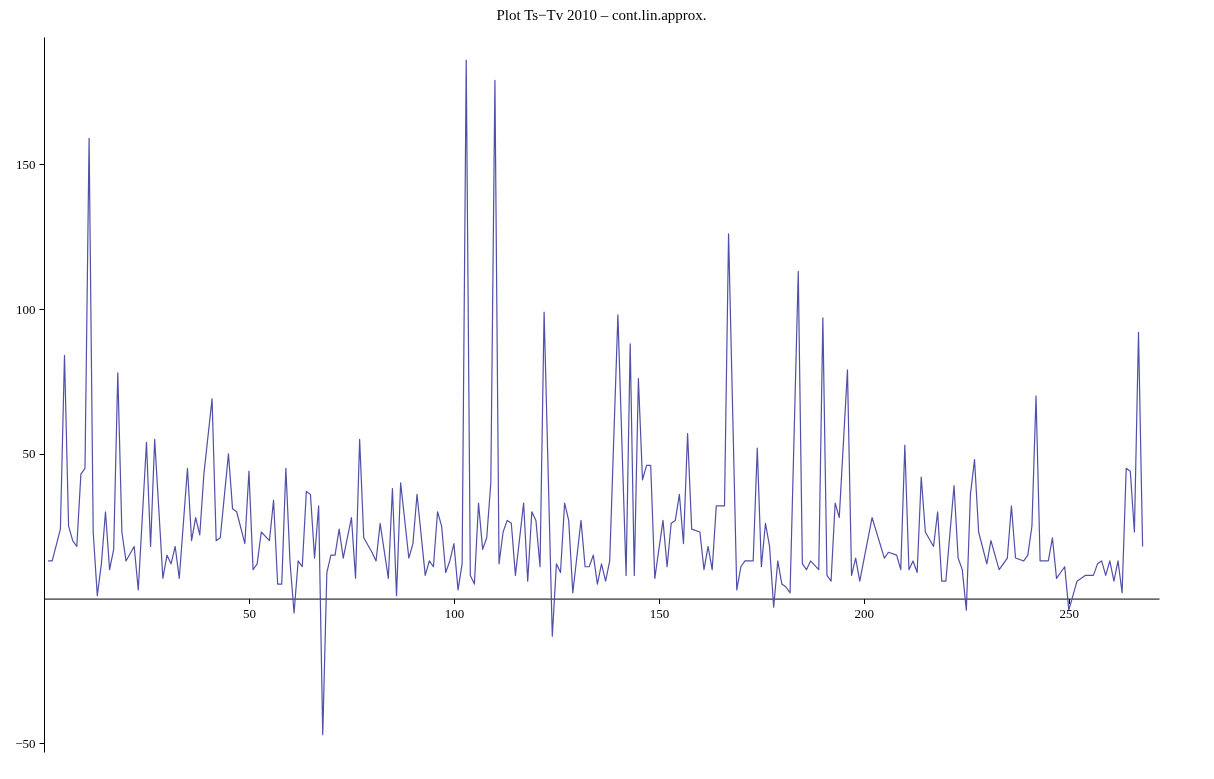  What do you see at coordinates (659, 614) in the screenshot?
I see `x-tick-label: 150` at bounding box center [659, 614].